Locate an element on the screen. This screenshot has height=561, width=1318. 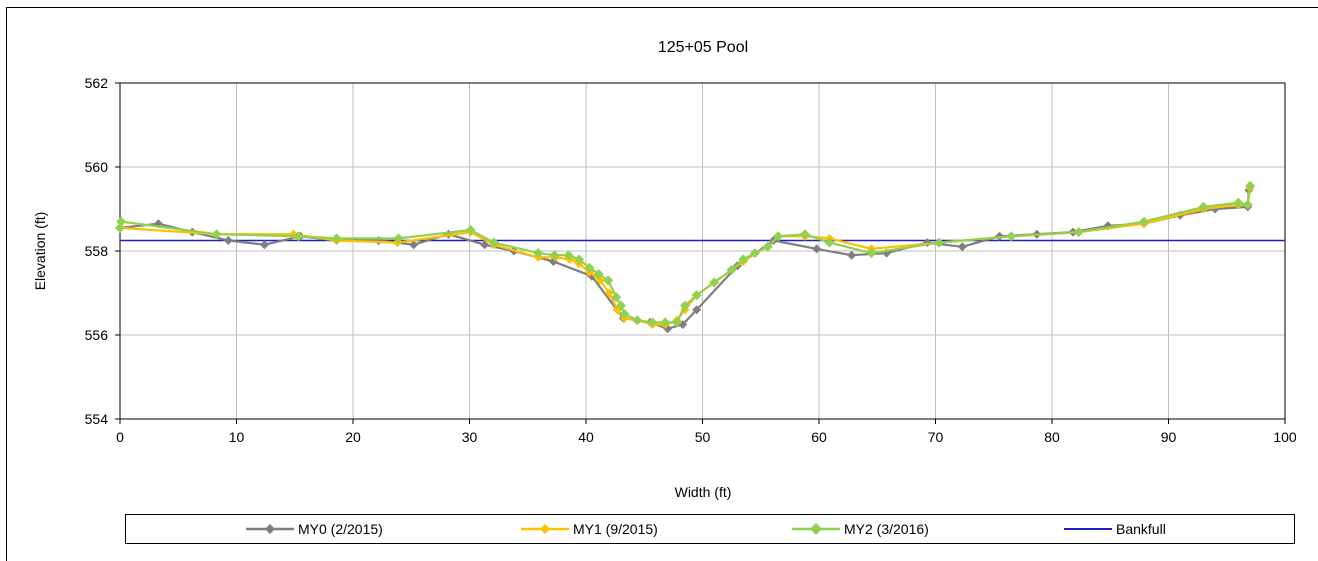
legend-item-my2: MY2 (3/2016) is located at coordinates (860, 529).